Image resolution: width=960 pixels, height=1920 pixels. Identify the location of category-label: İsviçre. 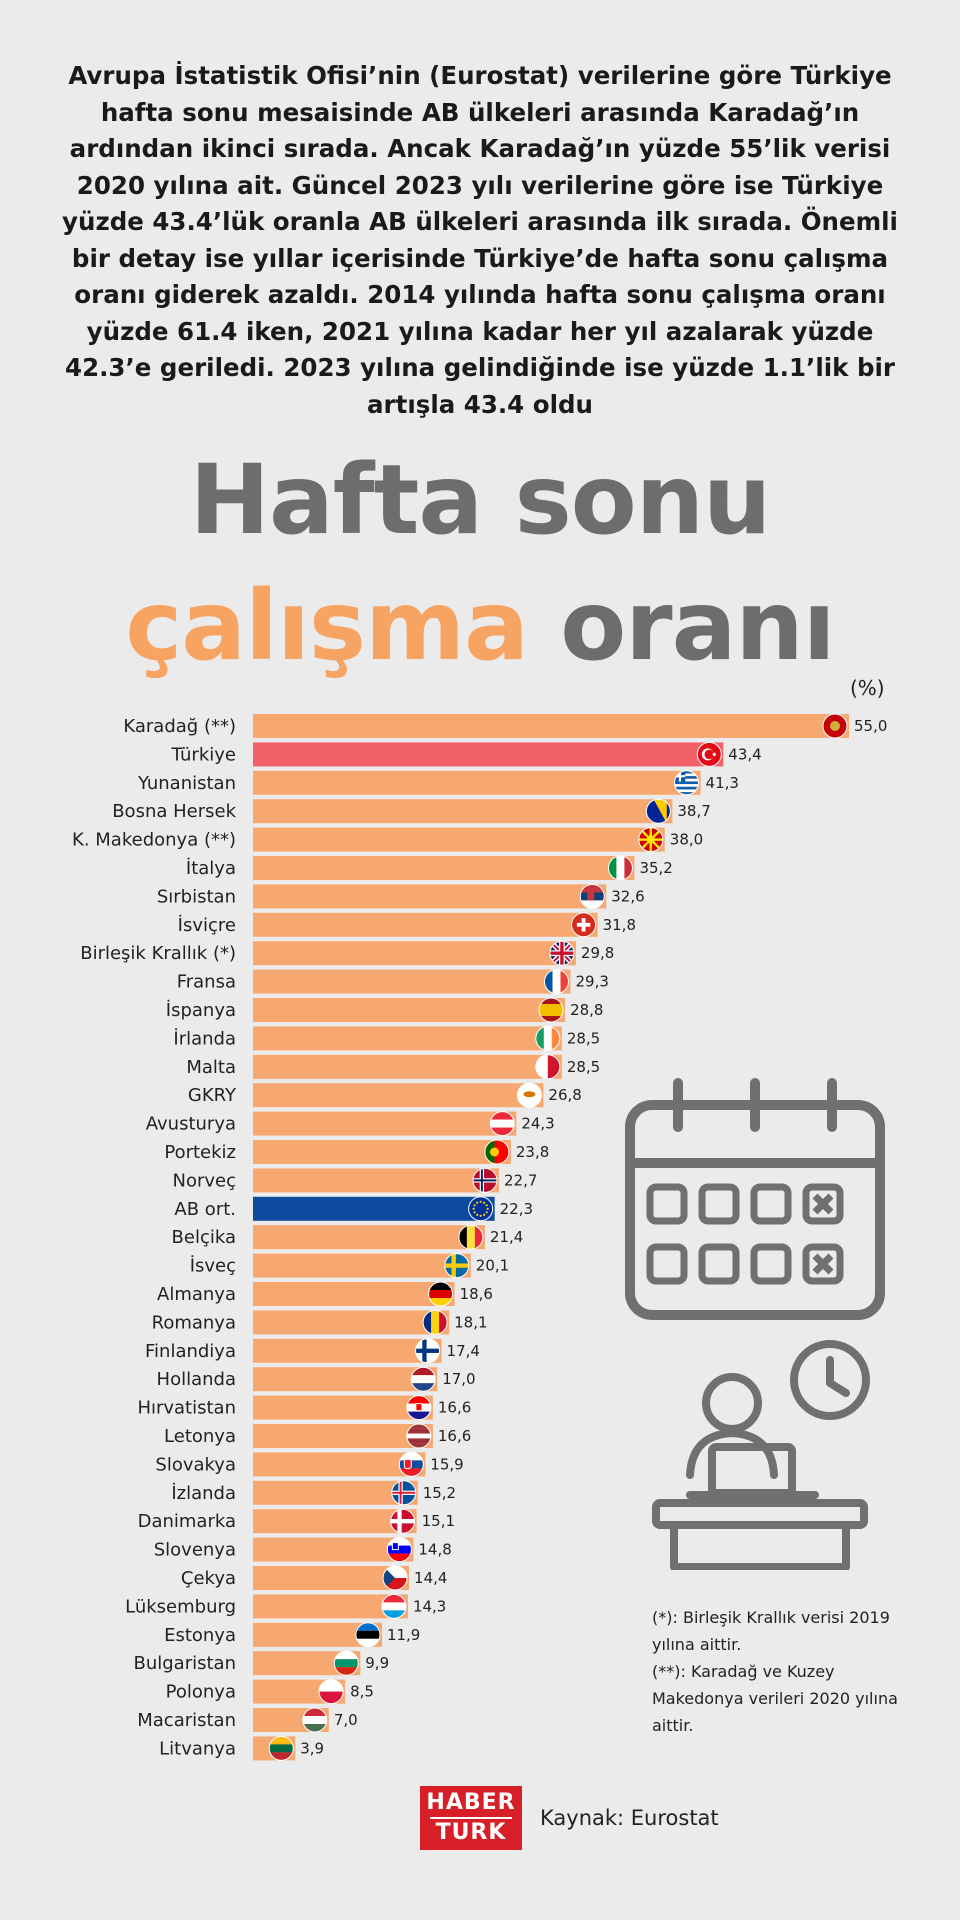
(207, 925).